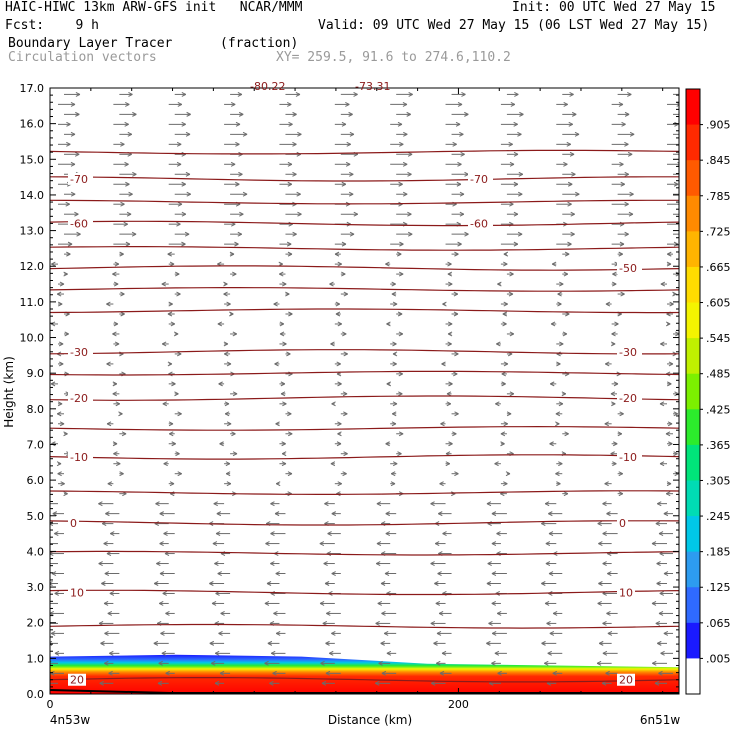 Image resolution: width=740 pixels, height=740 pixels. Describe the element at coordinates (36, 551) in the screenshot. I see `y-tick-label: 4.0` at that location.